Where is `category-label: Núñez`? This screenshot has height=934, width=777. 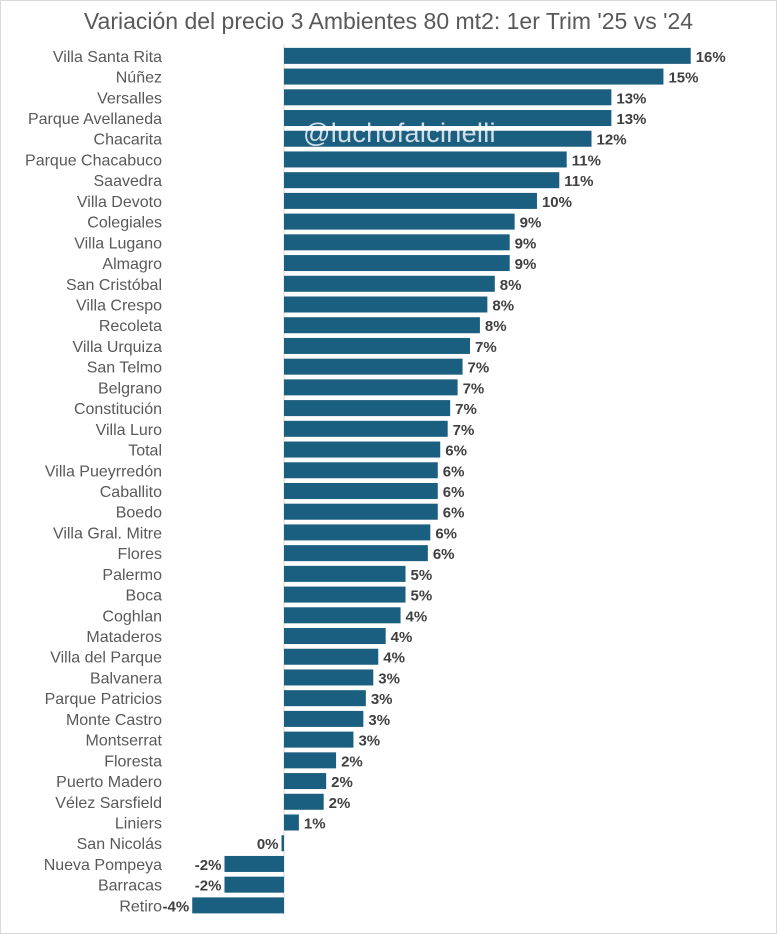 category-label: Núñez is located at coordinates (139, 78).